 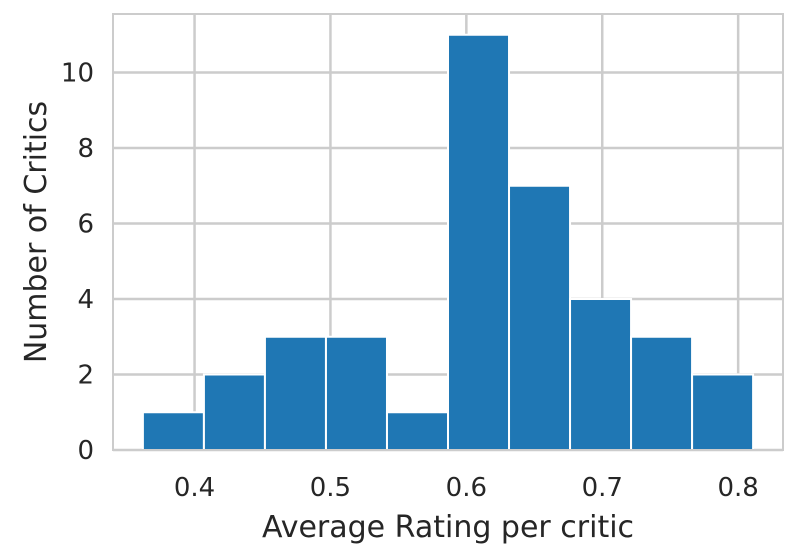 I want to click on x-tick-labels: 0.4 0.5 0.6 0.7 0.8, so click(x=466, y=488).